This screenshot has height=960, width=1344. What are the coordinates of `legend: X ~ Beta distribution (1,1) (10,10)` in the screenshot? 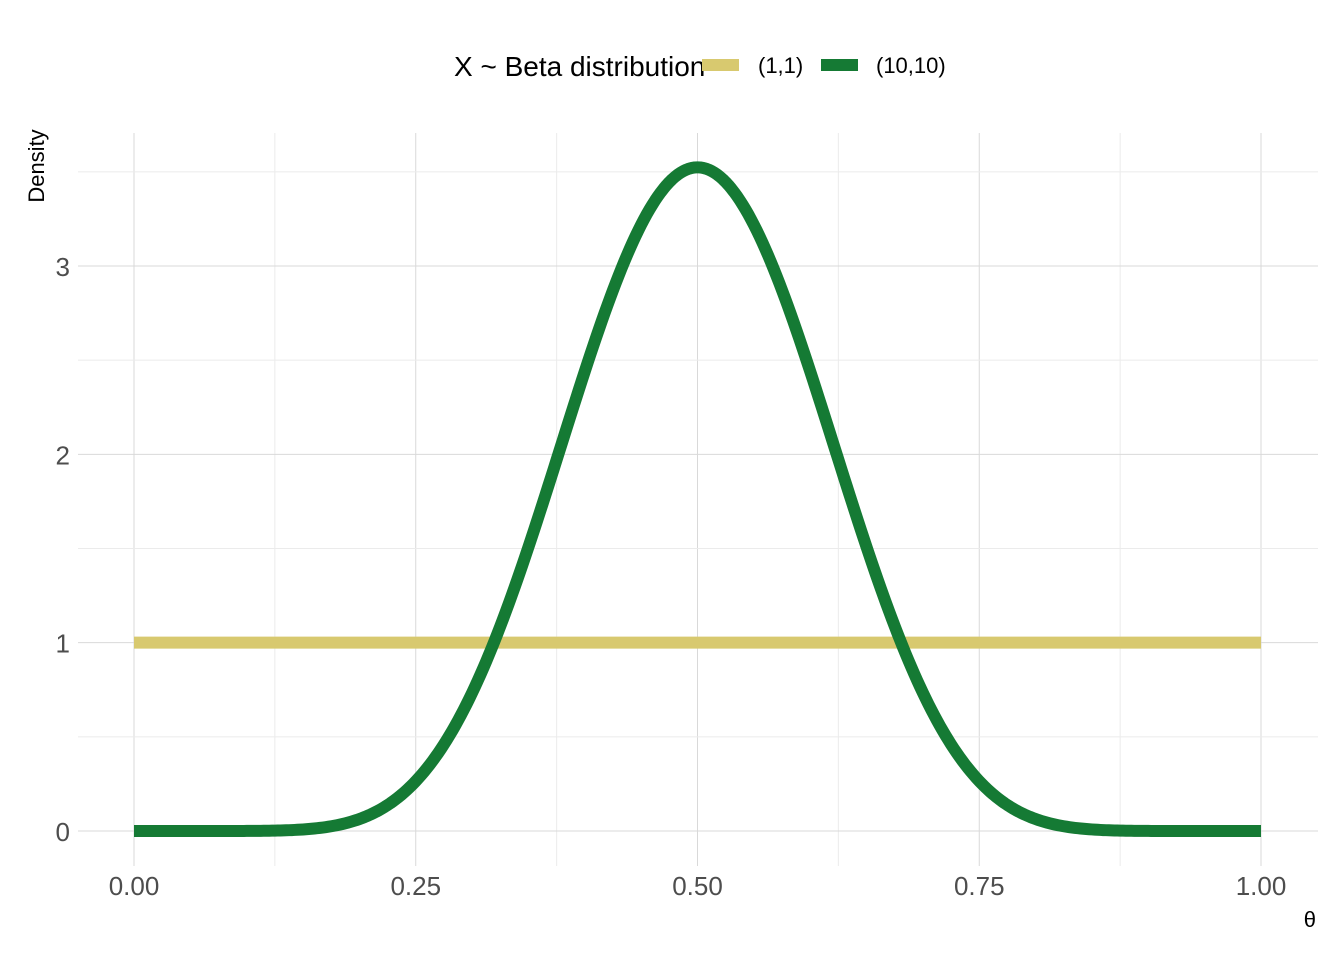 It's located at (700, 66).